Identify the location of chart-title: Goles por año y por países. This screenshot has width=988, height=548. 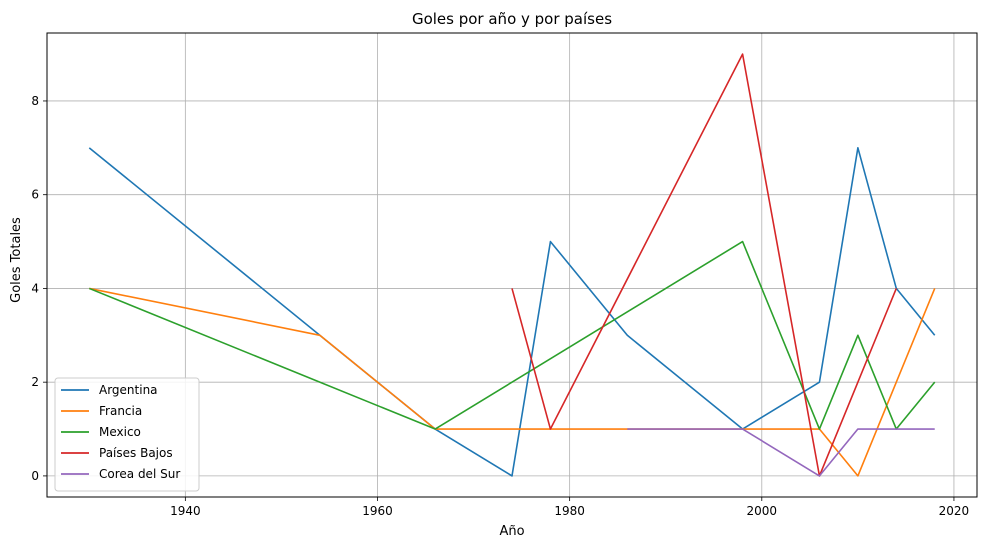
(512, 19).